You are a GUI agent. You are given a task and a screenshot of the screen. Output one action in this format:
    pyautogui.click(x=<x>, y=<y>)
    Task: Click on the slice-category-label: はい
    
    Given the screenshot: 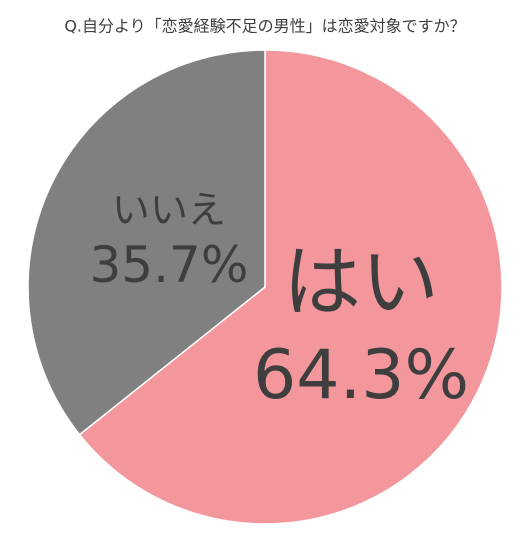 What is the action you would take?
    pyautogui.click(x=361, y=283)
    